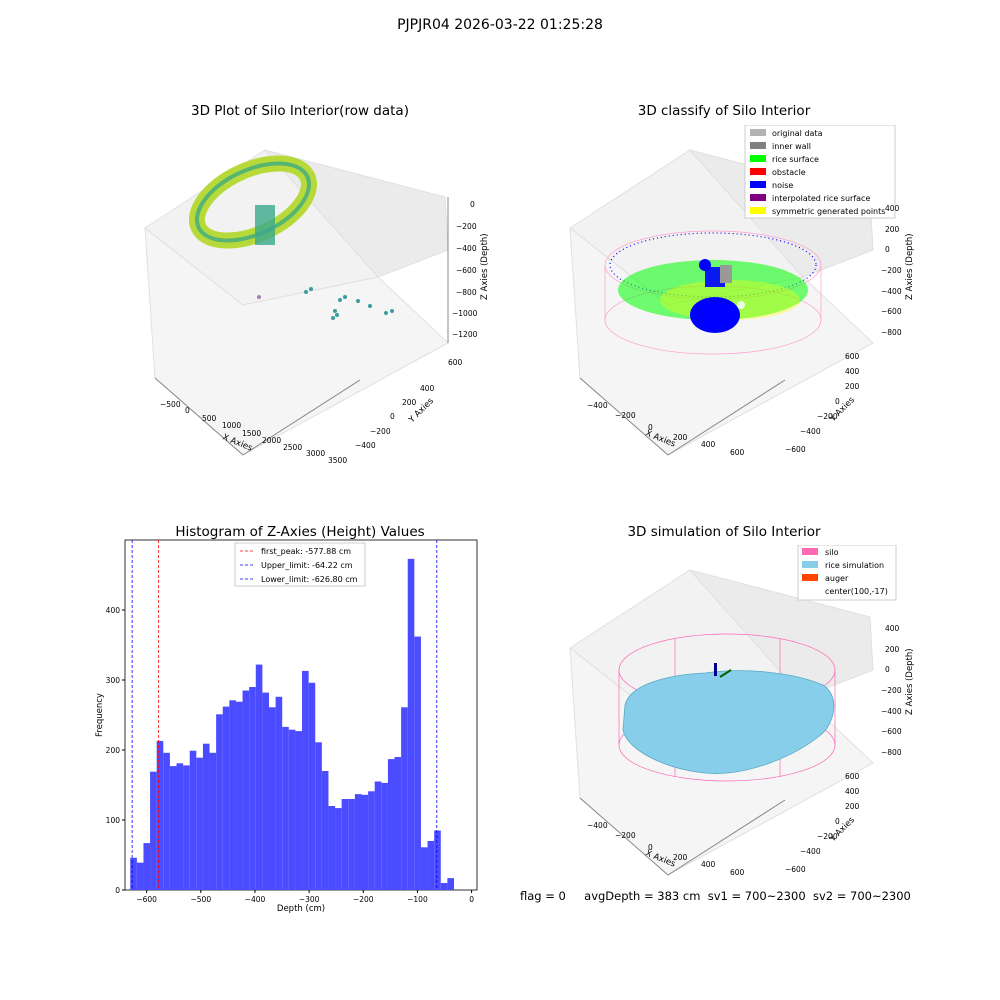  Describe the element at coordinates (642, 896) in the screenshot. I see `avg-depth-text: avgDepth = 383 cm` at that location.